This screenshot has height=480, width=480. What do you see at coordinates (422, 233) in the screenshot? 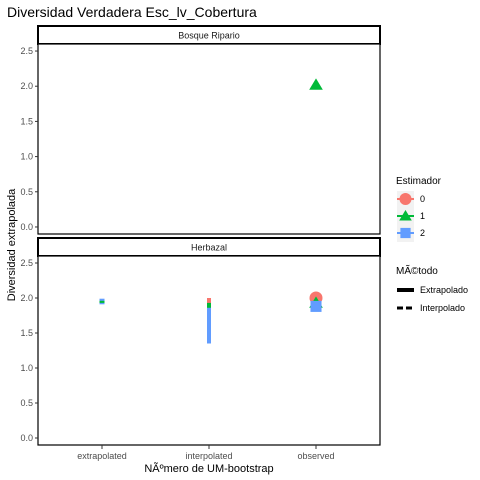
I see `legend-label-2: 2` at bounding box center [422, 233].